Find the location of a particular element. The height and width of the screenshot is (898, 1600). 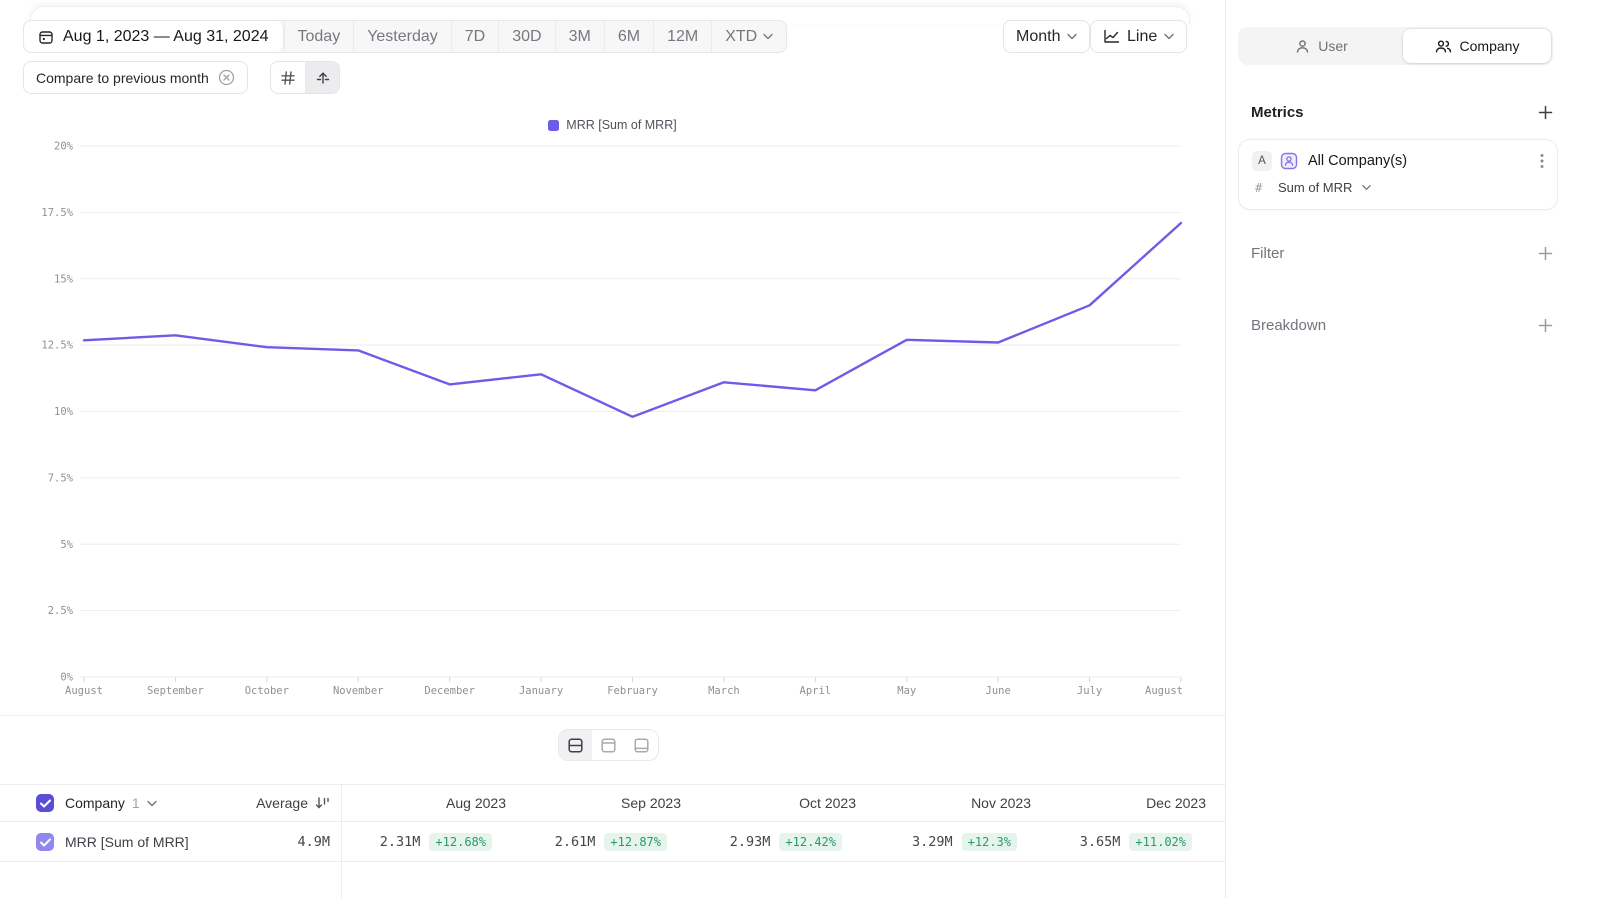

y-axis-tick-label: 20% is located at coordinates (64, 147).